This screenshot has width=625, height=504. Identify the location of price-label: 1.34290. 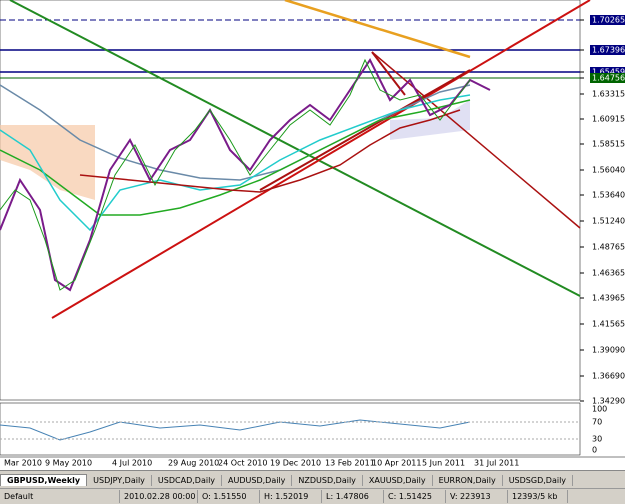
(608, 401).